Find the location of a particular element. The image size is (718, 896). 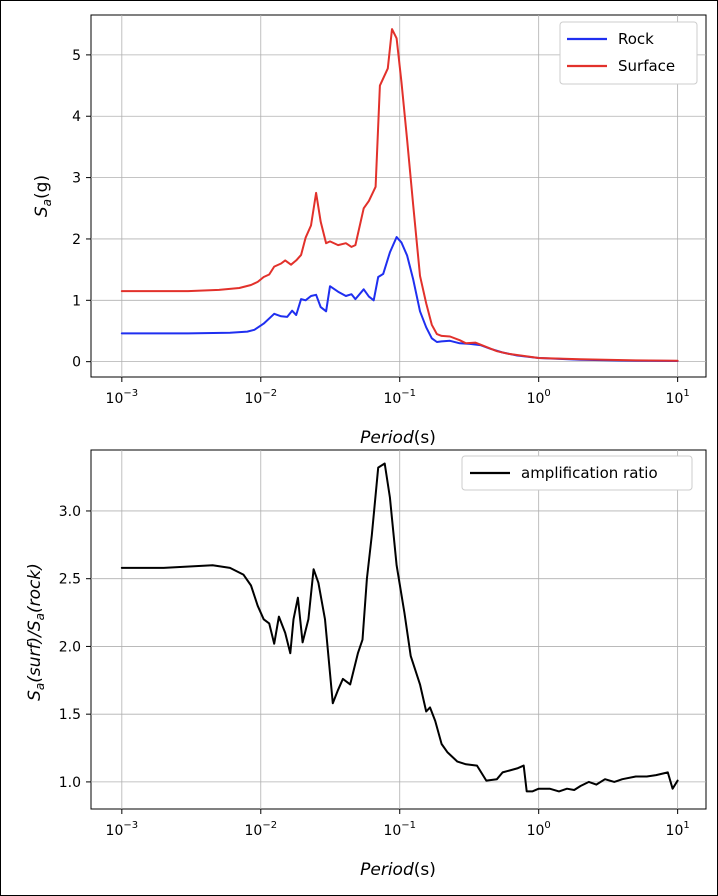

y-tick-label: 0 is located at coordinates (76, 363).